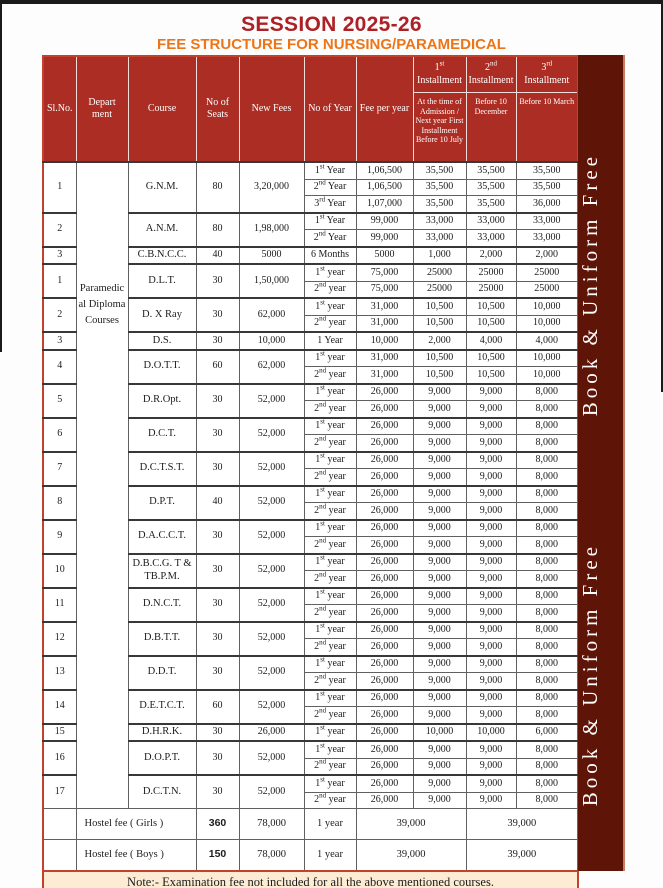 This screenshot has height=888, width=663. I want to click on fee-row-paramedical-detct: 2nd year 26,000 9,000 9,000 8,000, so click(311, 715).